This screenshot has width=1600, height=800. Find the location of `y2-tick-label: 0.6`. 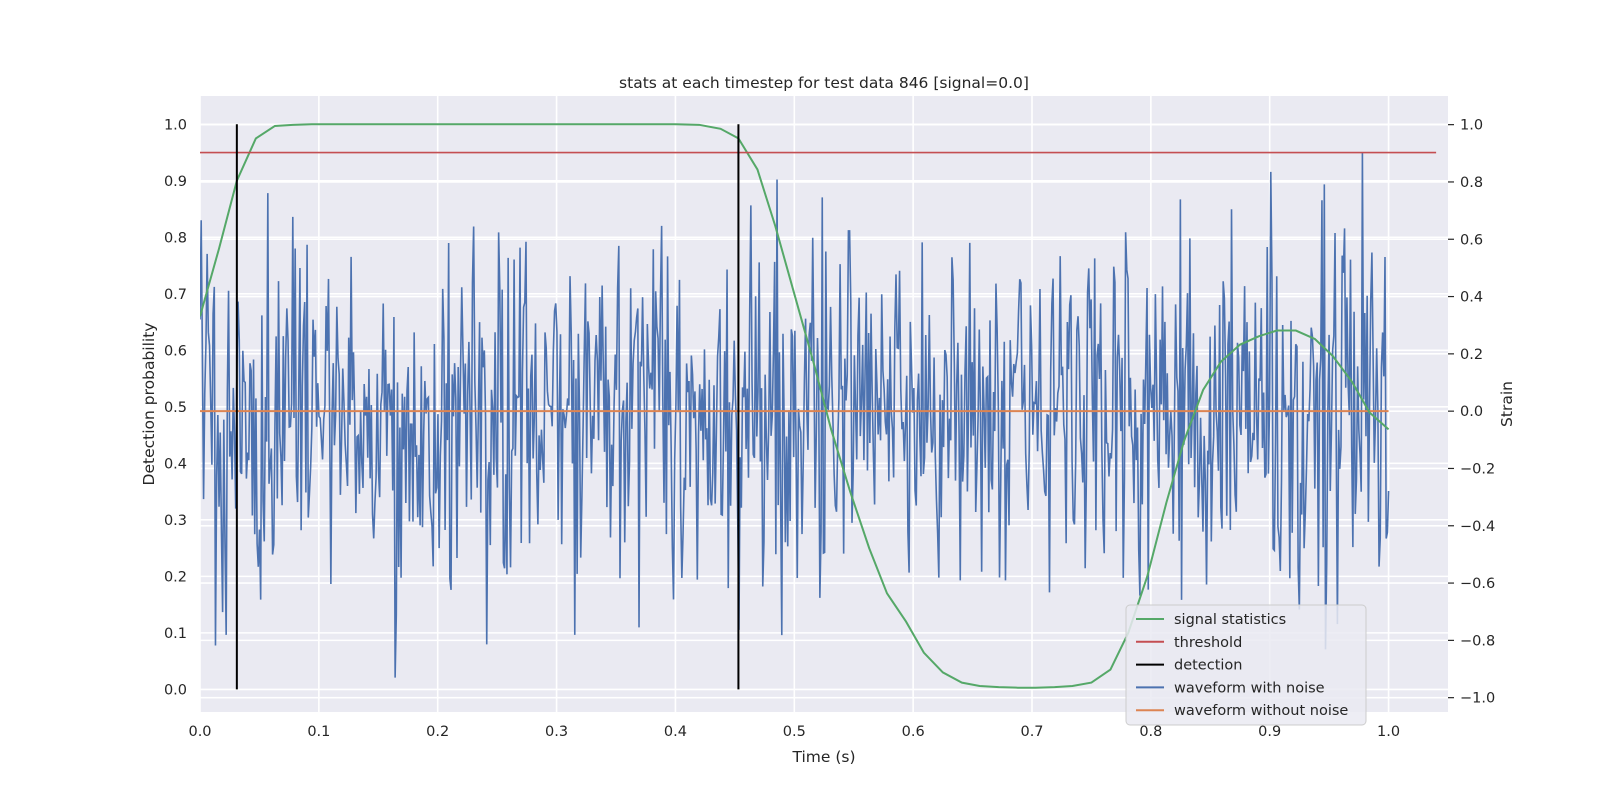

y2-tick-label: 0.6 is located at coordinates (1471, 240).